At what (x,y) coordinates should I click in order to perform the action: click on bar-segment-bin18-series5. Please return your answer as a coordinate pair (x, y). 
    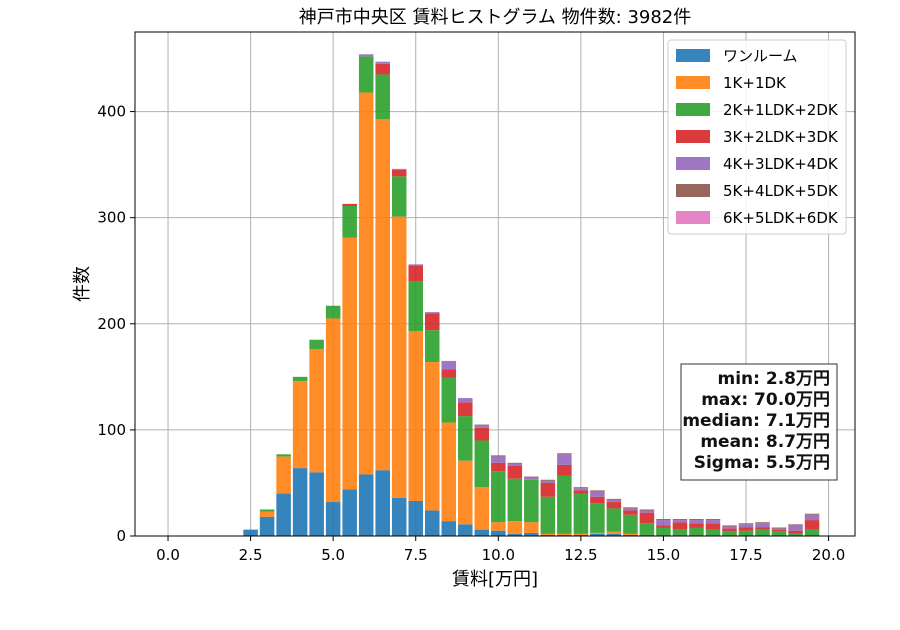
    Looking at the image, I should click on (548, 480).